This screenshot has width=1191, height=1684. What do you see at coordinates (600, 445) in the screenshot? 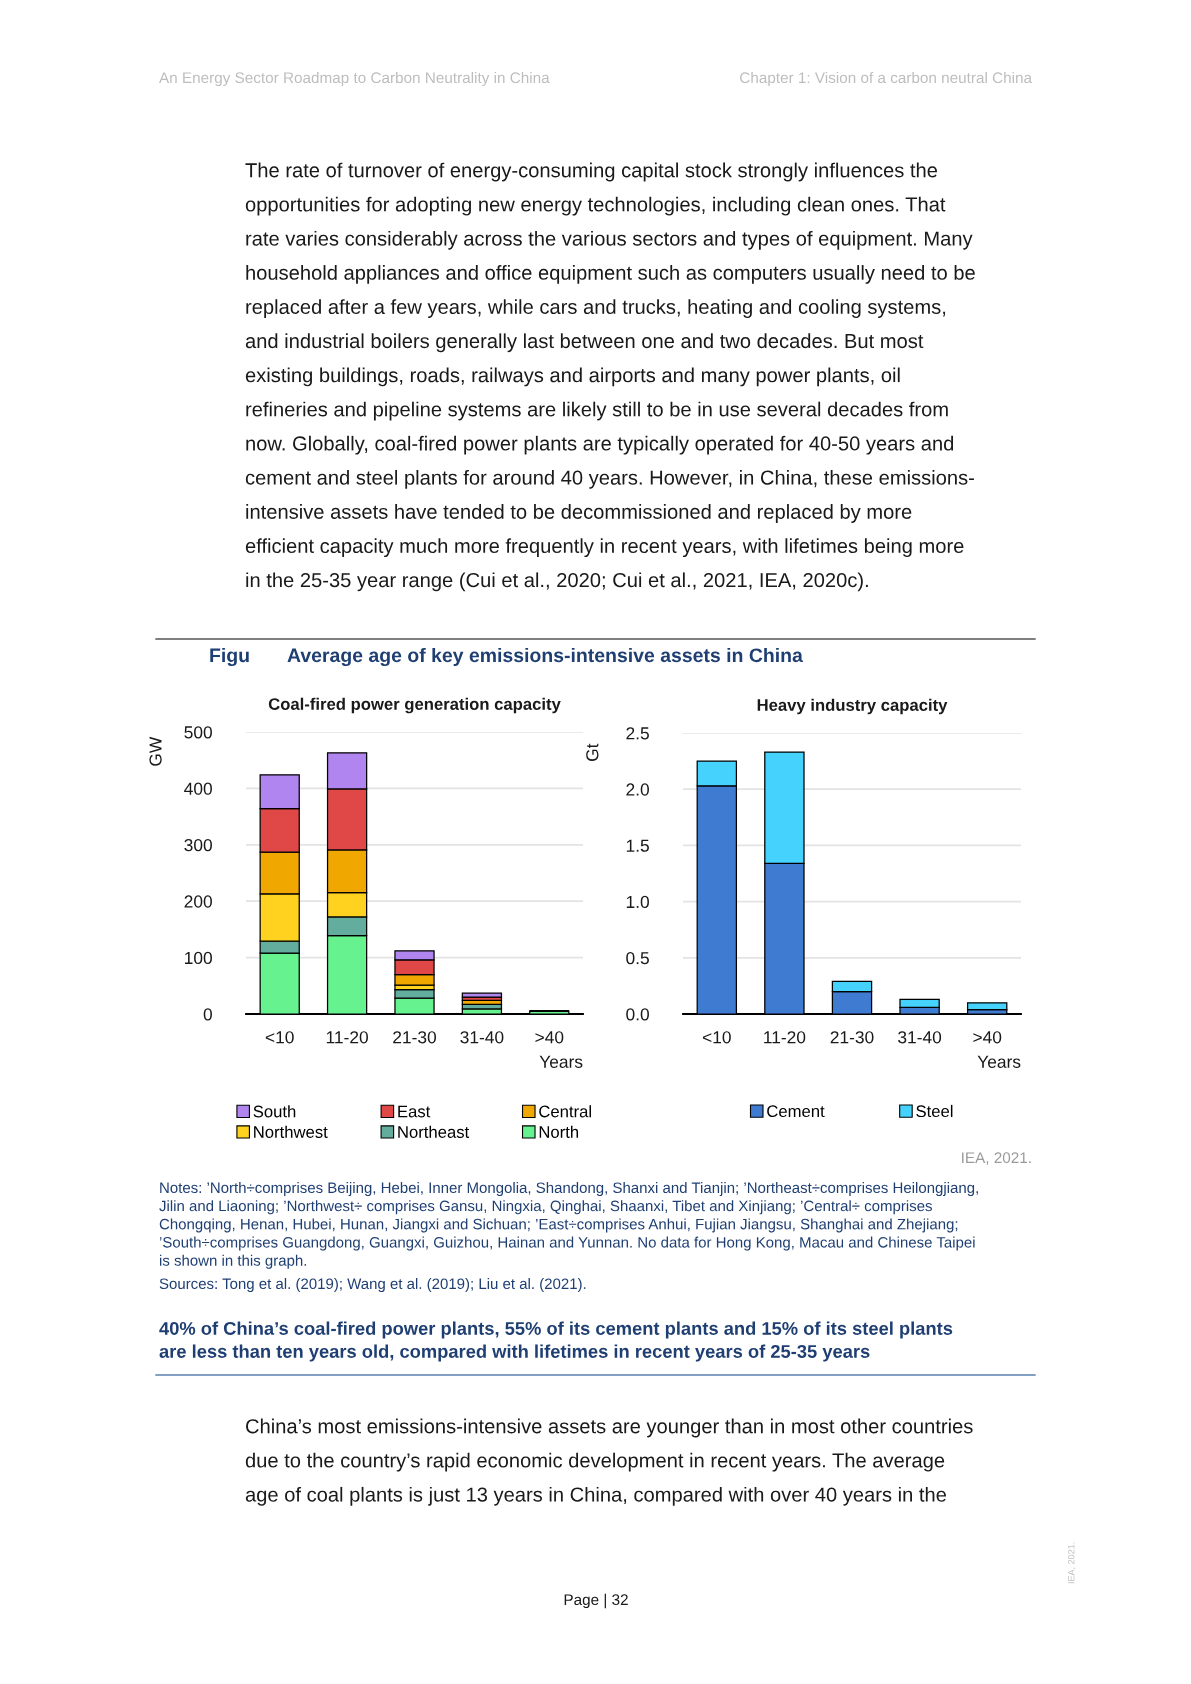
I see `text: now. Globally, coal-fired power plants are typically operated for 40-50 years and` at bounding box center [600, 445].